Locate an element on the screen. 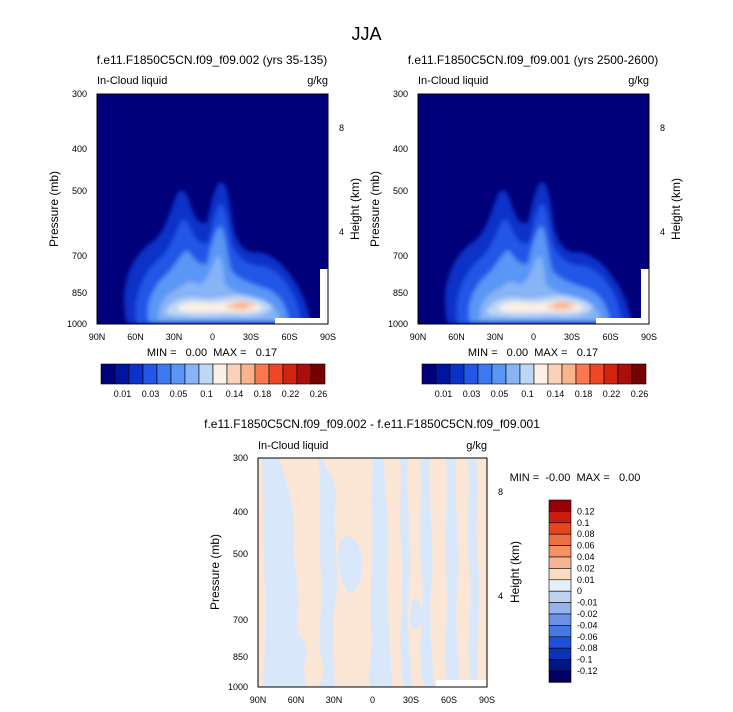 The image size is (733, 712). y-tick-label: 300 is located at coordinates (240, 458).